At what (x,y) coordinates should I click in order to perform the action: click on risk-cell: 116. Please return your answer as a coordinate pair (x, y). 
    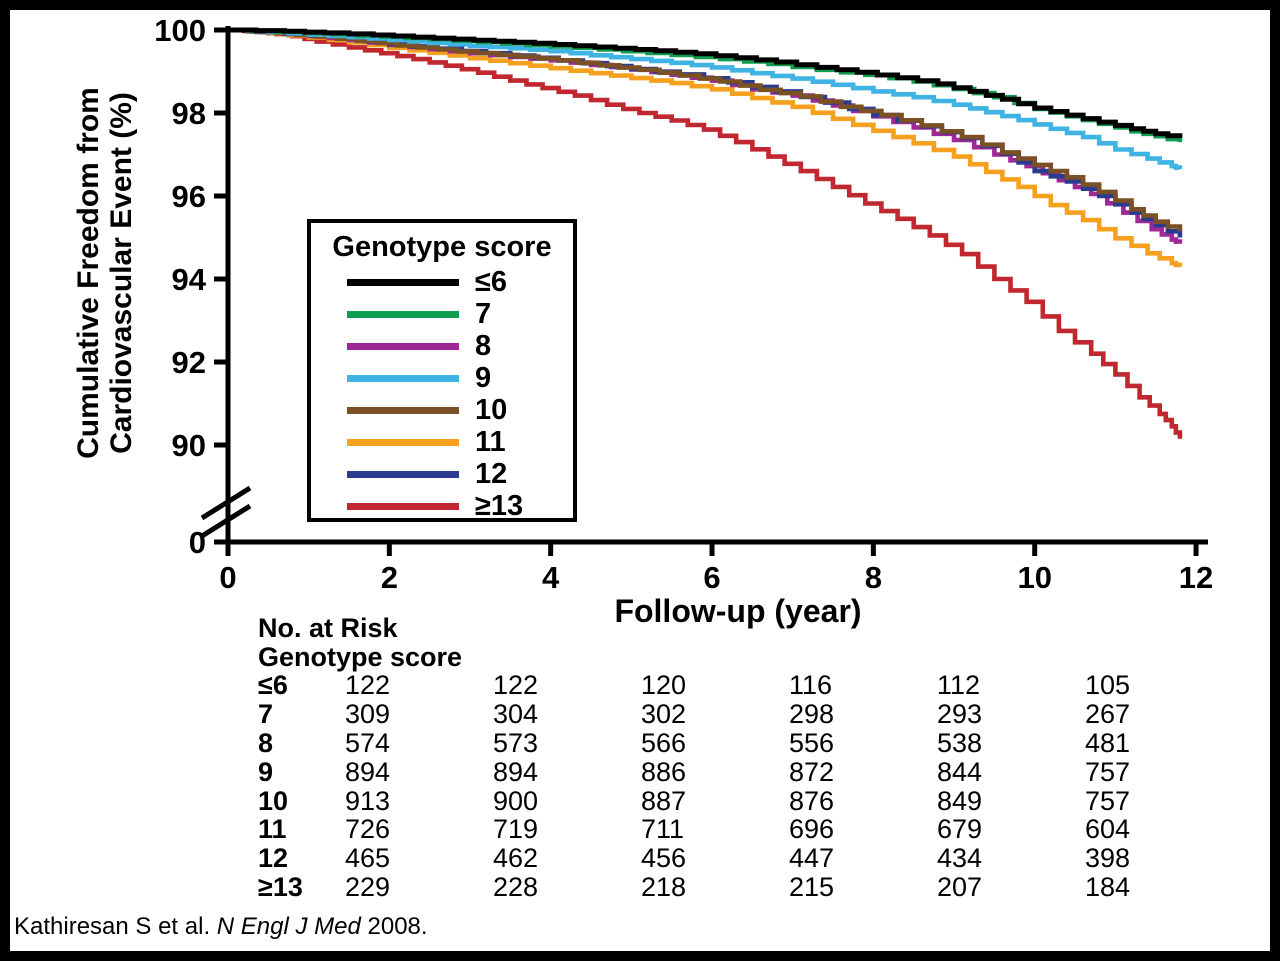
    Looking at the image, I should click on (811, 684).